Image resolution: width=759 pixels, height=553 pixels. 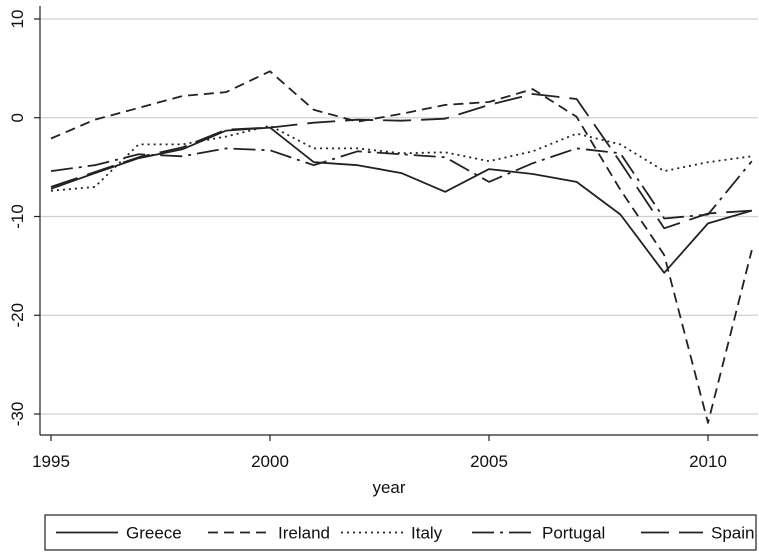 I want to click on legend-label-spain: Spain, so click(x=732, y=533).